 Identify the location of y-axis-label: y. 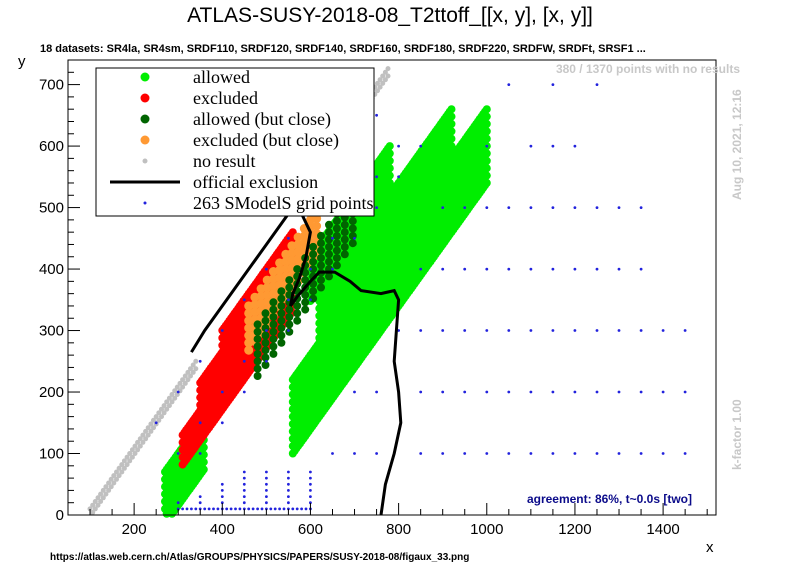
(22, 61).